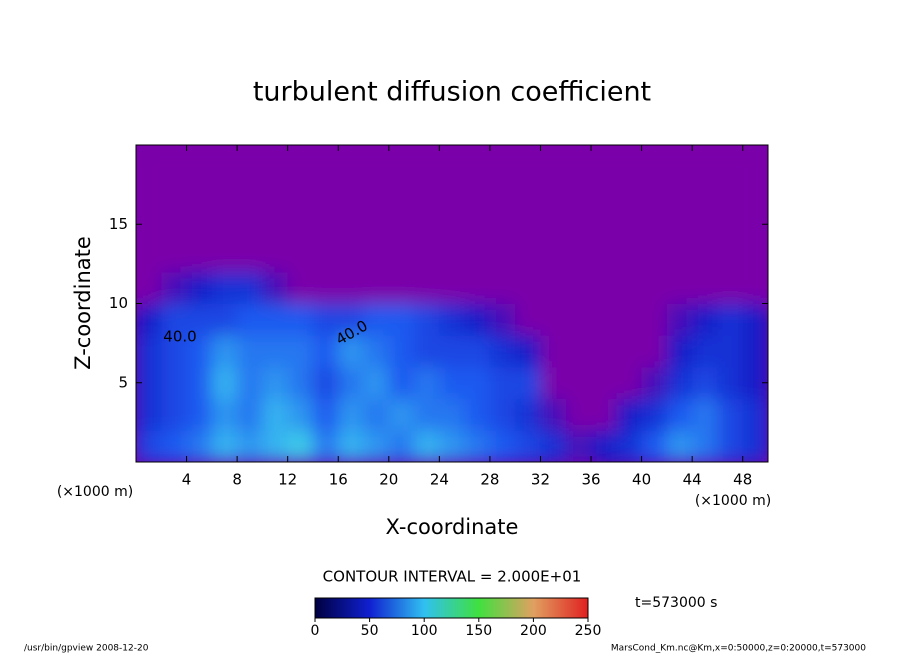 This screenshot has height=658, width=904. Describe the element at coordinates (533, 631) in the screenshot. I see `colorbar-tick-label: 200` at that location.